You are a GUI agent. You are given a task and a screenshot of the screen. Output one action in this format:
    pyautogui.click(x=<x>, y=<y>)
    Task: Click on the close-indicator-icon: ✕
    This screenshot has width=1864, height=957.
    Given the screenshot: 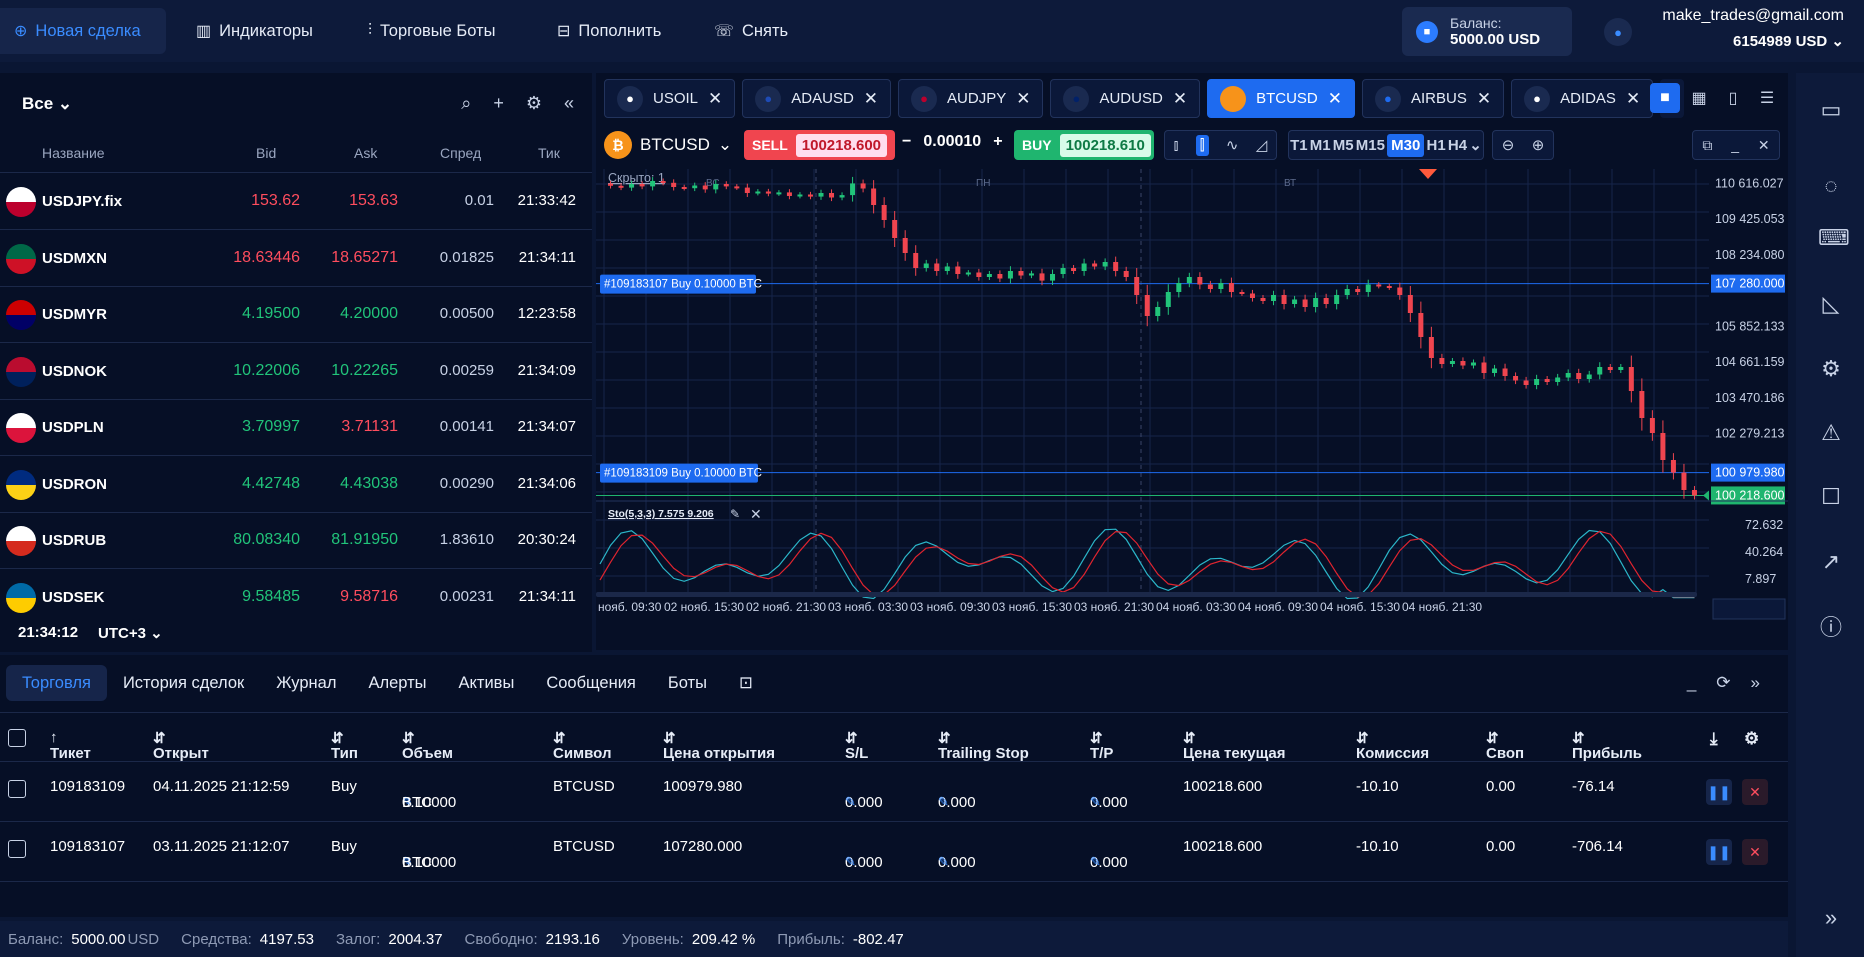 What is the action you would take?
    pyautogui.click(x=756, y=514)
    